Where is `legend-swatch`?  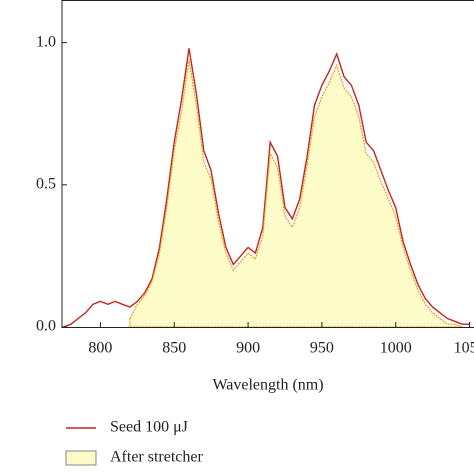 legend-swatch is located at coordinates (81, 458).